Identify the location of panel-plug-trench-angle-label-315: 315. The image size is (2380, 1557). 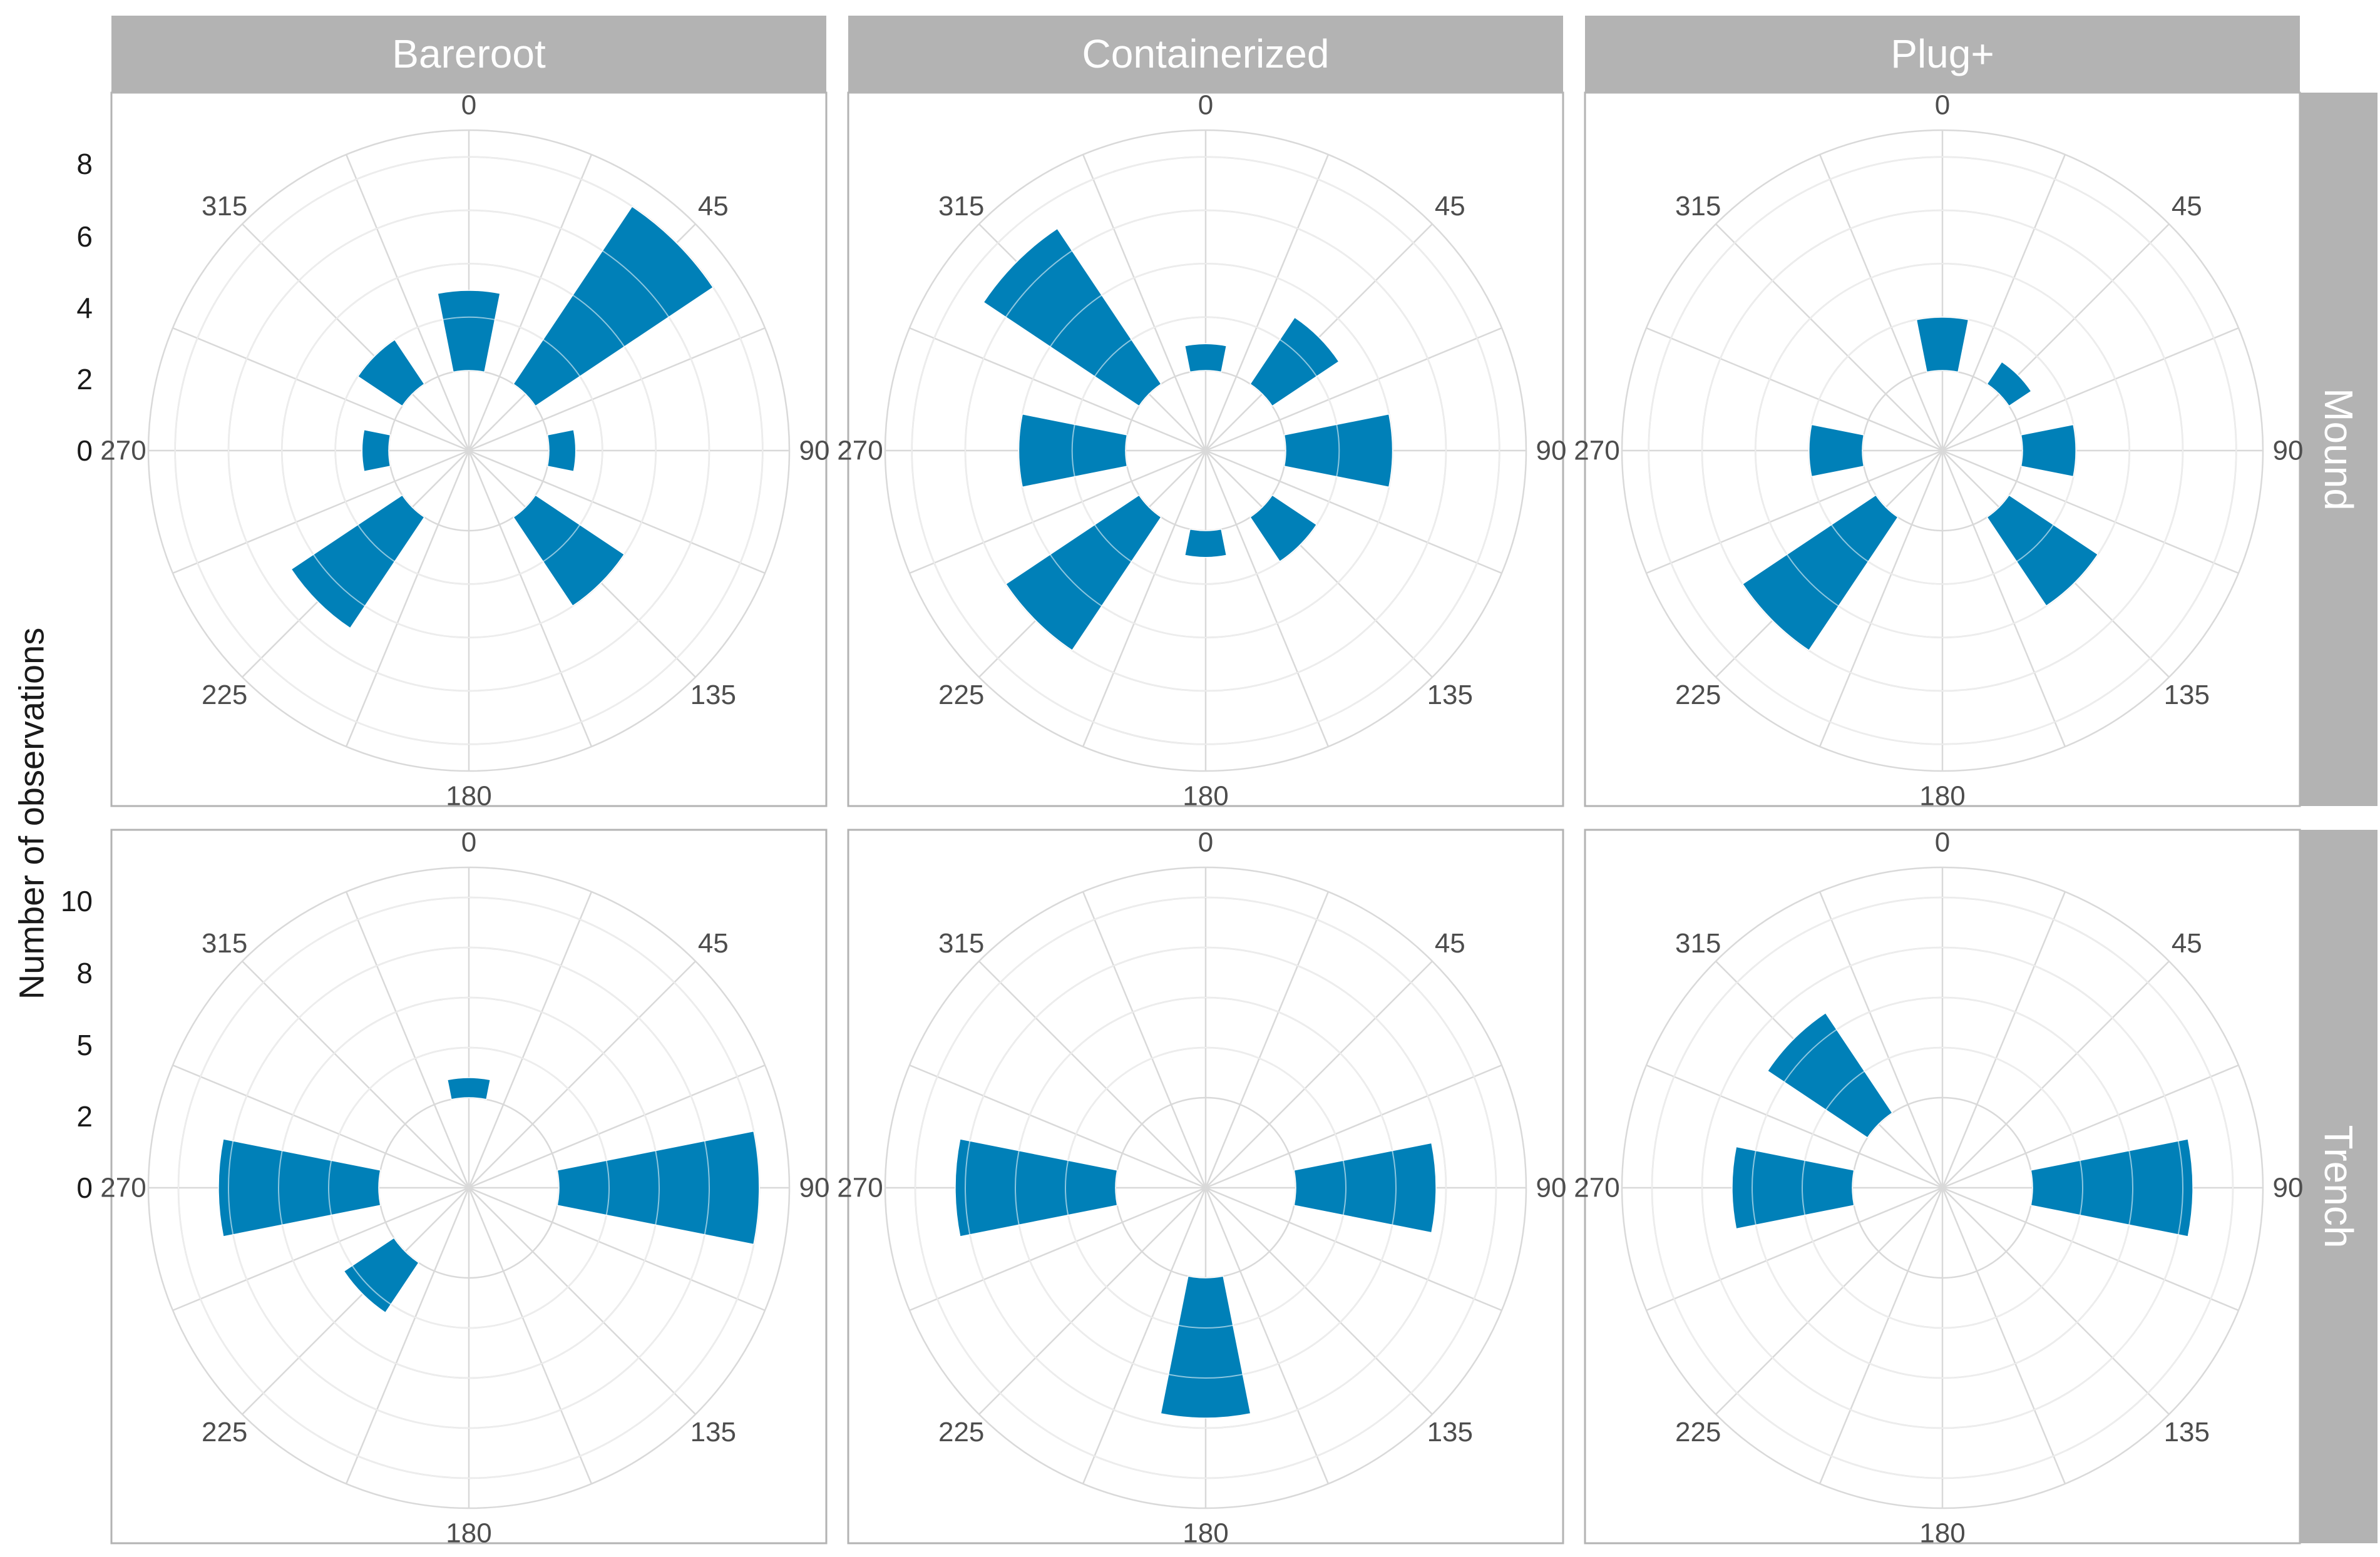
(1698, 943).